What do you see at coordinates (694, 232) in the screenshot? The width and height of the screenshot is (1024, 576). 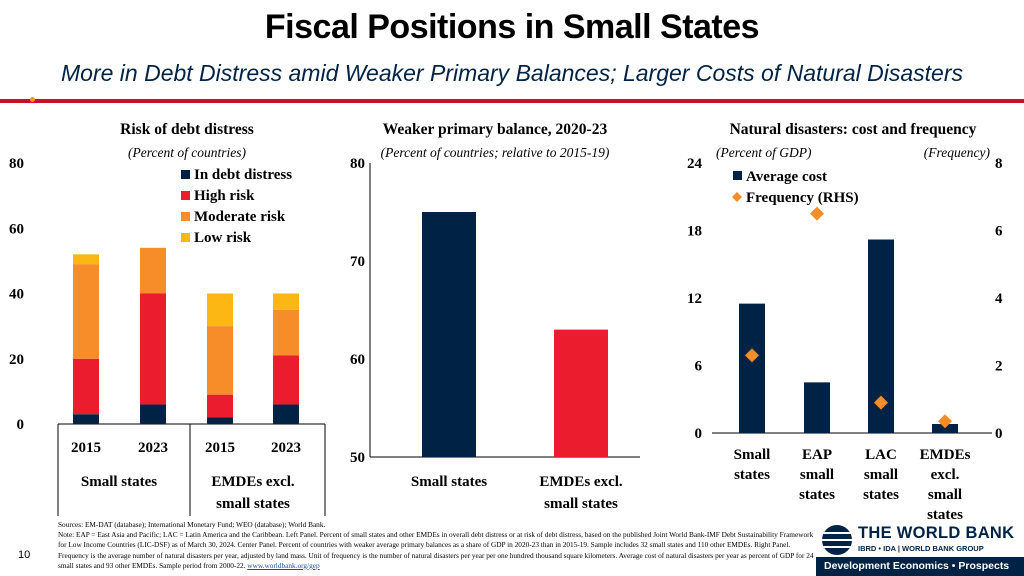 I see `right-y-tick-label: 18` at bounding box center [694, 232].